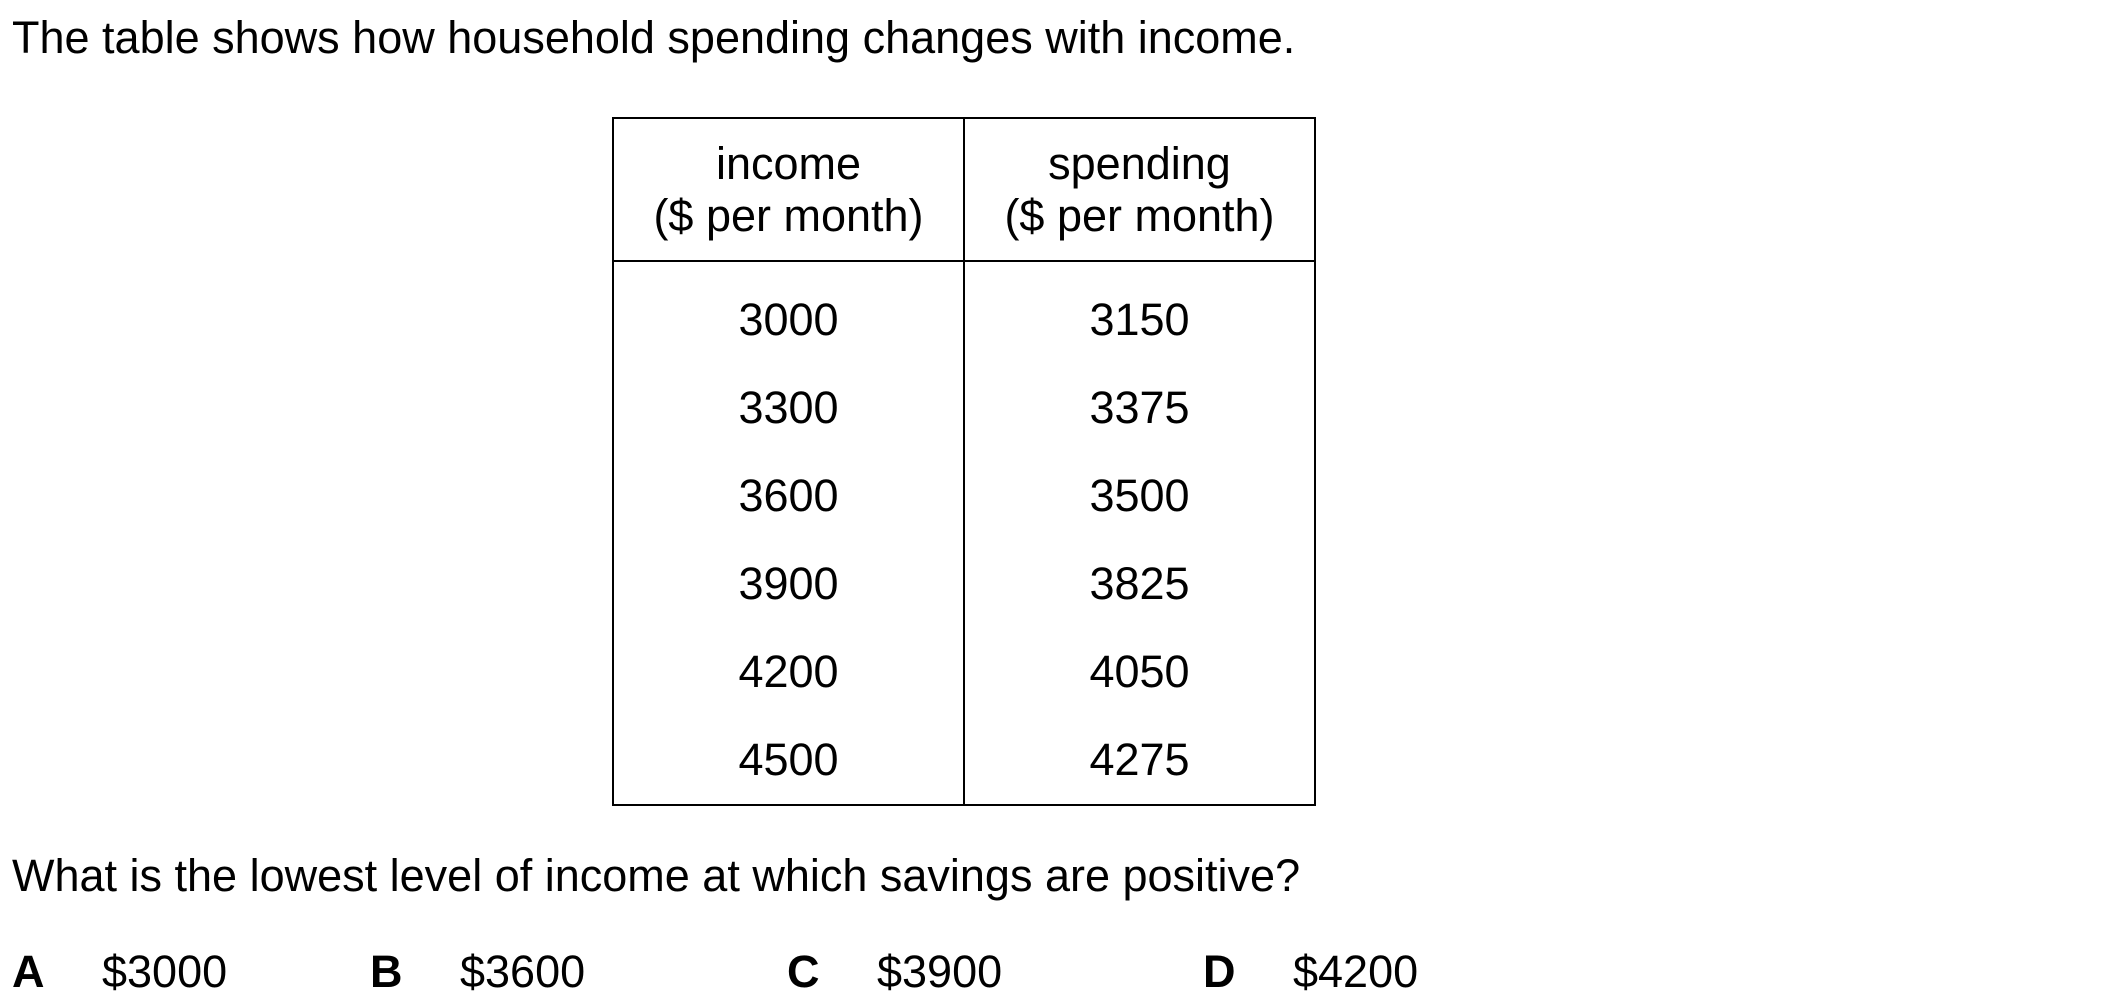  What do you see at coordinates (940, 971) in the screenshot?
I see `option-value: $3900` at bounding box center [940, 971].